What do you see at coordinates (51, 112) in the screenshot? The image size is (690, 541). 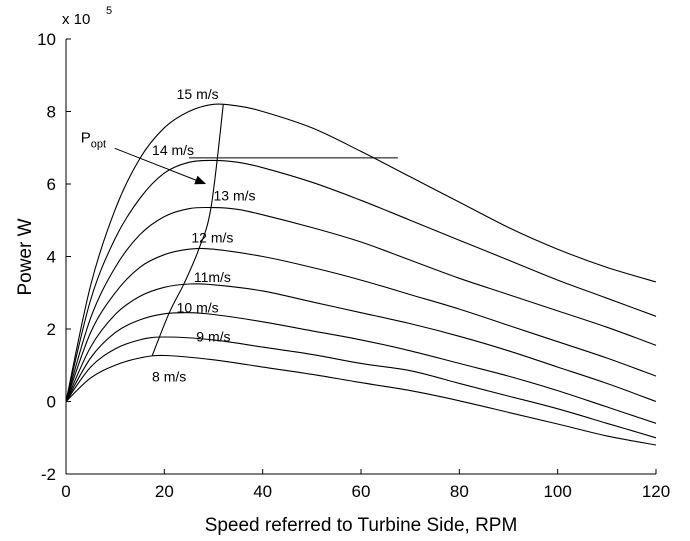 I see `y-tick-label: 8` at bounding box center [51, 112].